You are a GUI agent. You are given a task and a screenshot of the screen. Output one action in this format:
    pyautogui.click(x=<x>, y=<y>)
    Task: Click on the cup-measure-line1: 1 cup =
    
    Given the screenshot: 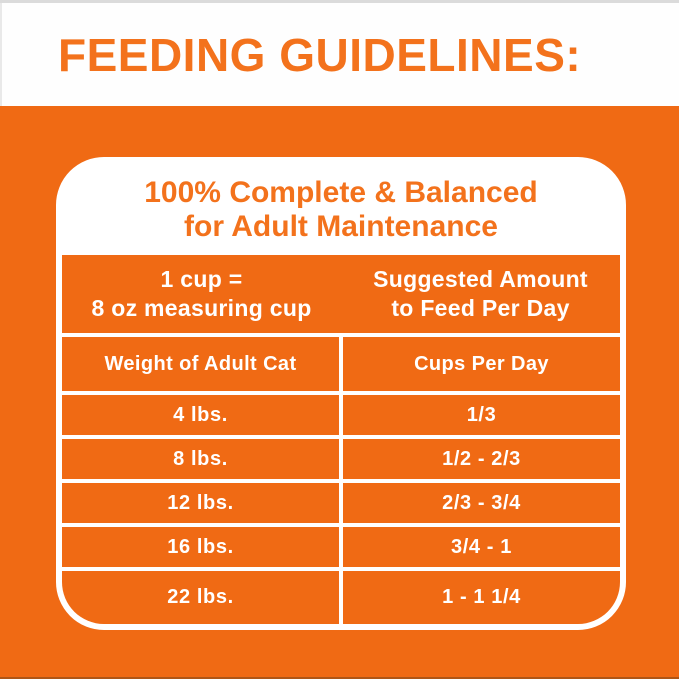 What is the action you would take?
    pyautogui.click(x=201, y=278)
    